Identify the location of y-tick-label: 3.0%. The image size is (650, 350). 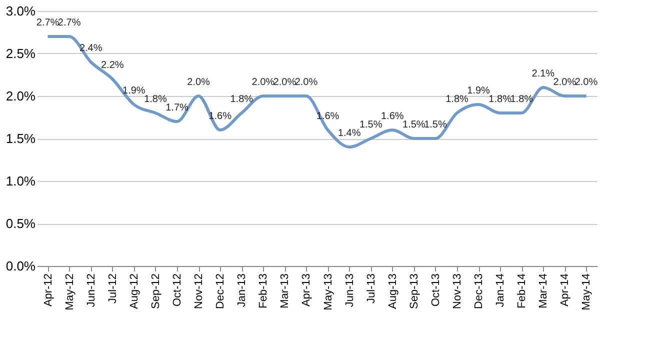
(21, 11).